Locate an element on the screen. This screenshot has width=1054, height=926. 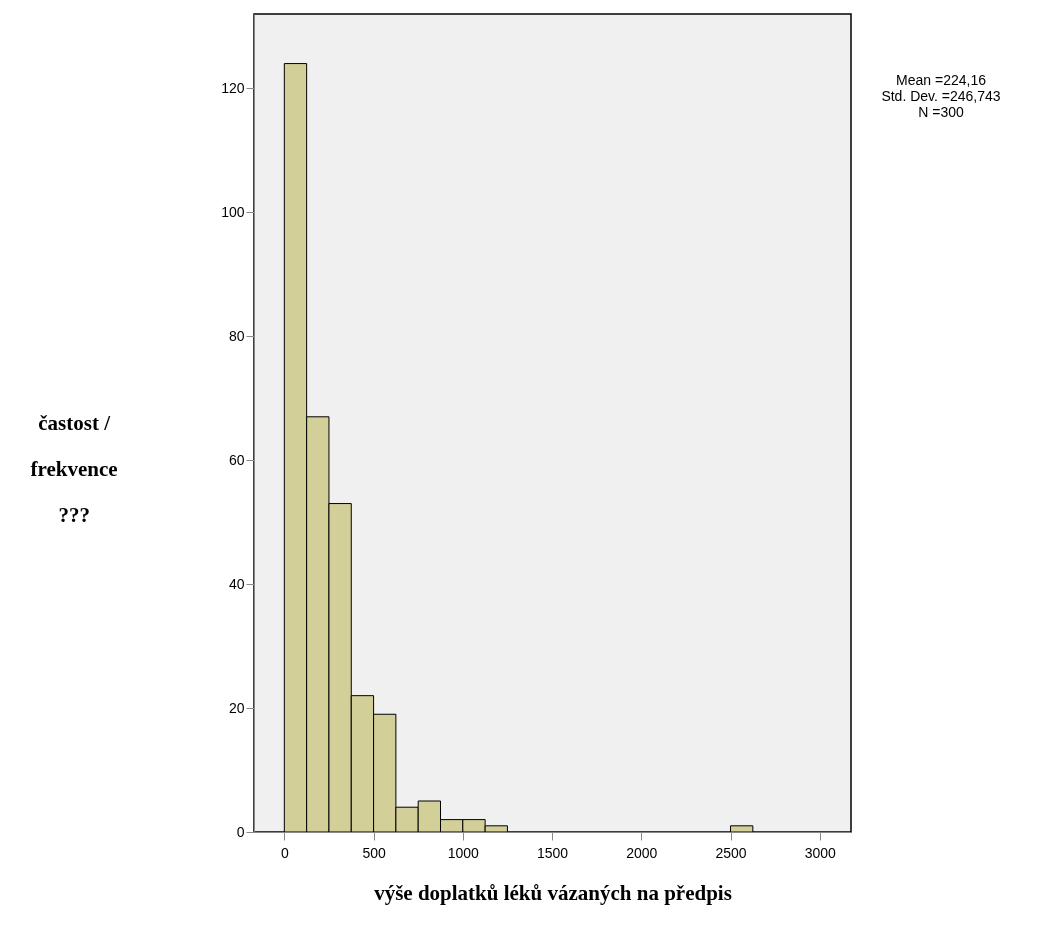
y-axis-title: častost / frekvence ??? is located at coordinates (74, 468).